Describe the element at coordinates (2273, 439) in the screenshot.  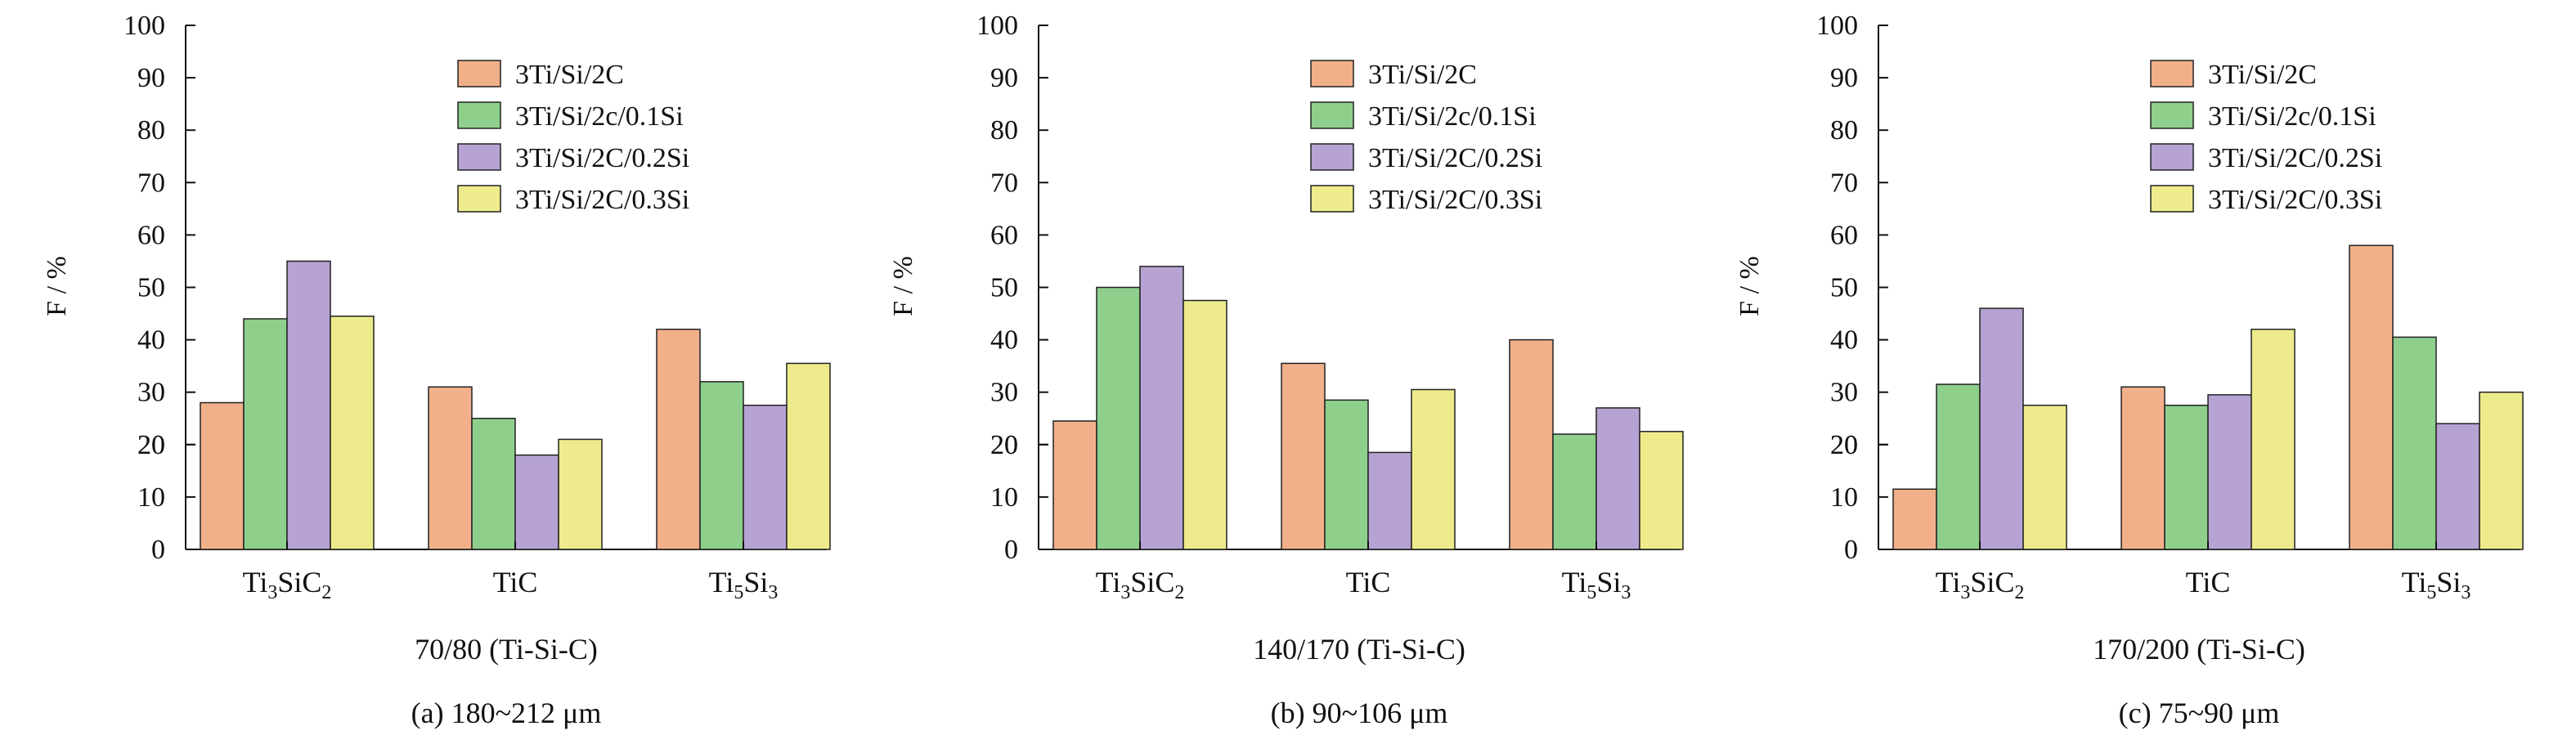
I see `bar-3ti-si-2c-0-3si-tic` at that location.